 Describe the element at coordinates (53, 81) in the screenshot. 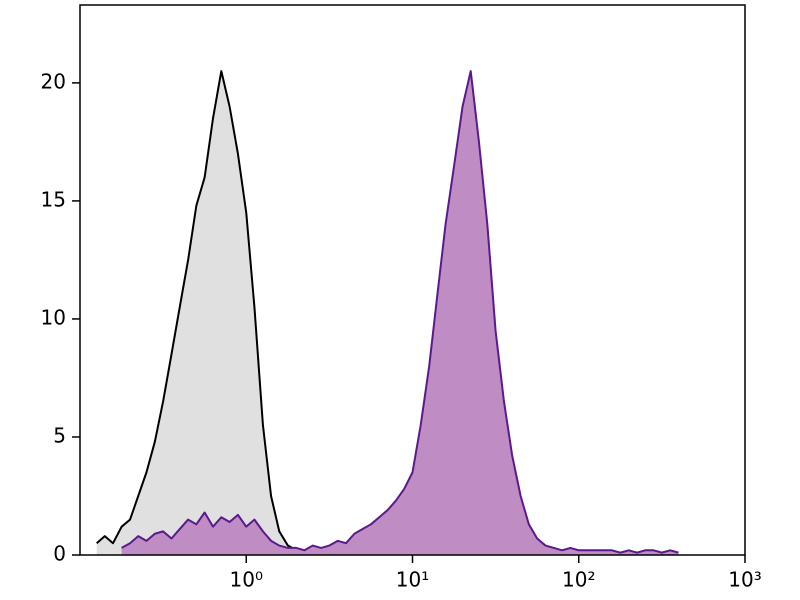

I see `y-tick-label: 20` at that location.